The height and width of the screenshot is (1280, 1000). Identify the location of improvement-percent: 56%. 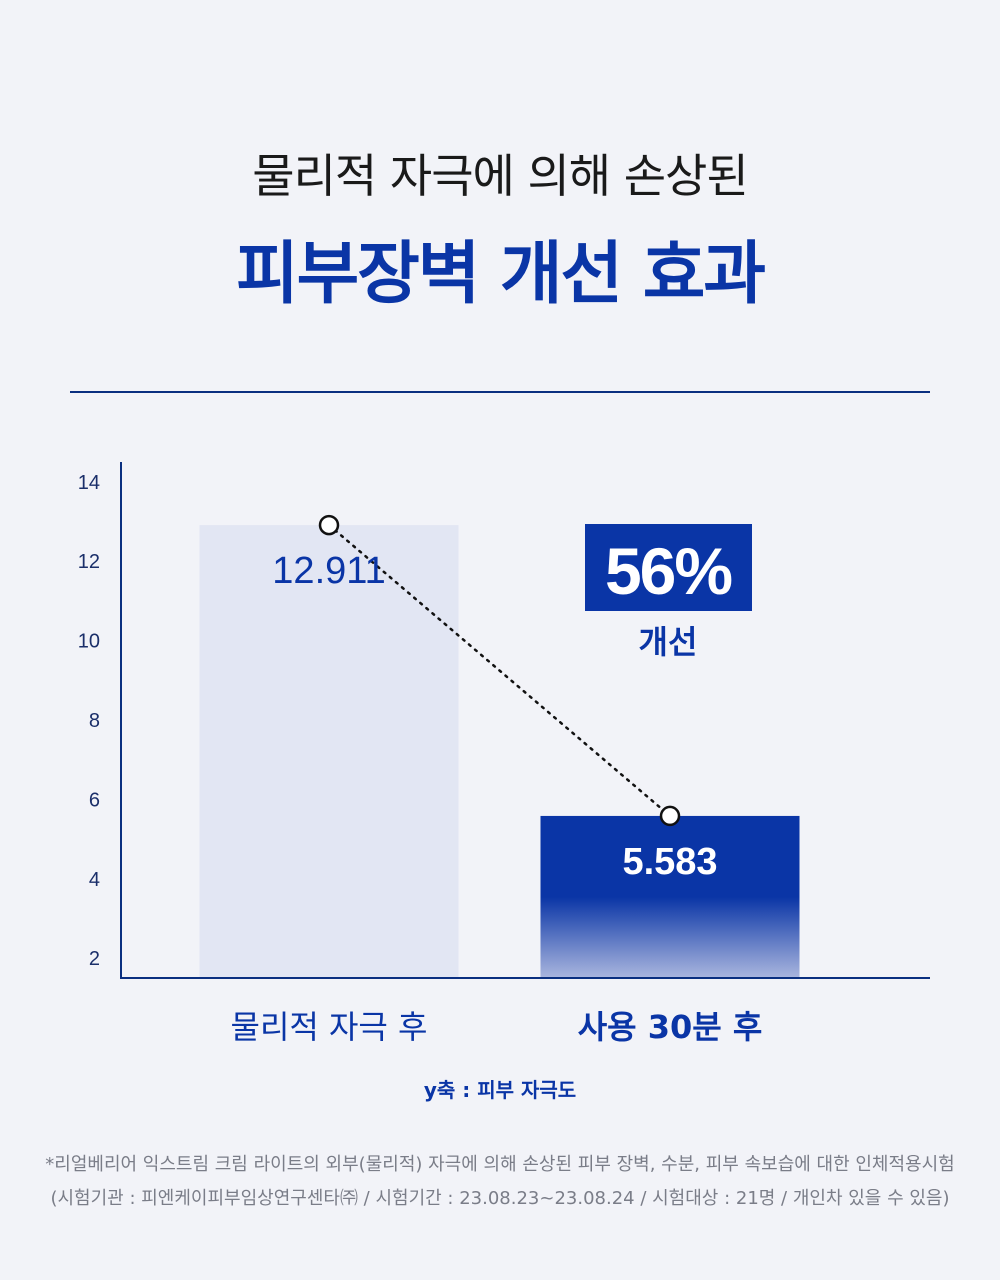
(668, 571).